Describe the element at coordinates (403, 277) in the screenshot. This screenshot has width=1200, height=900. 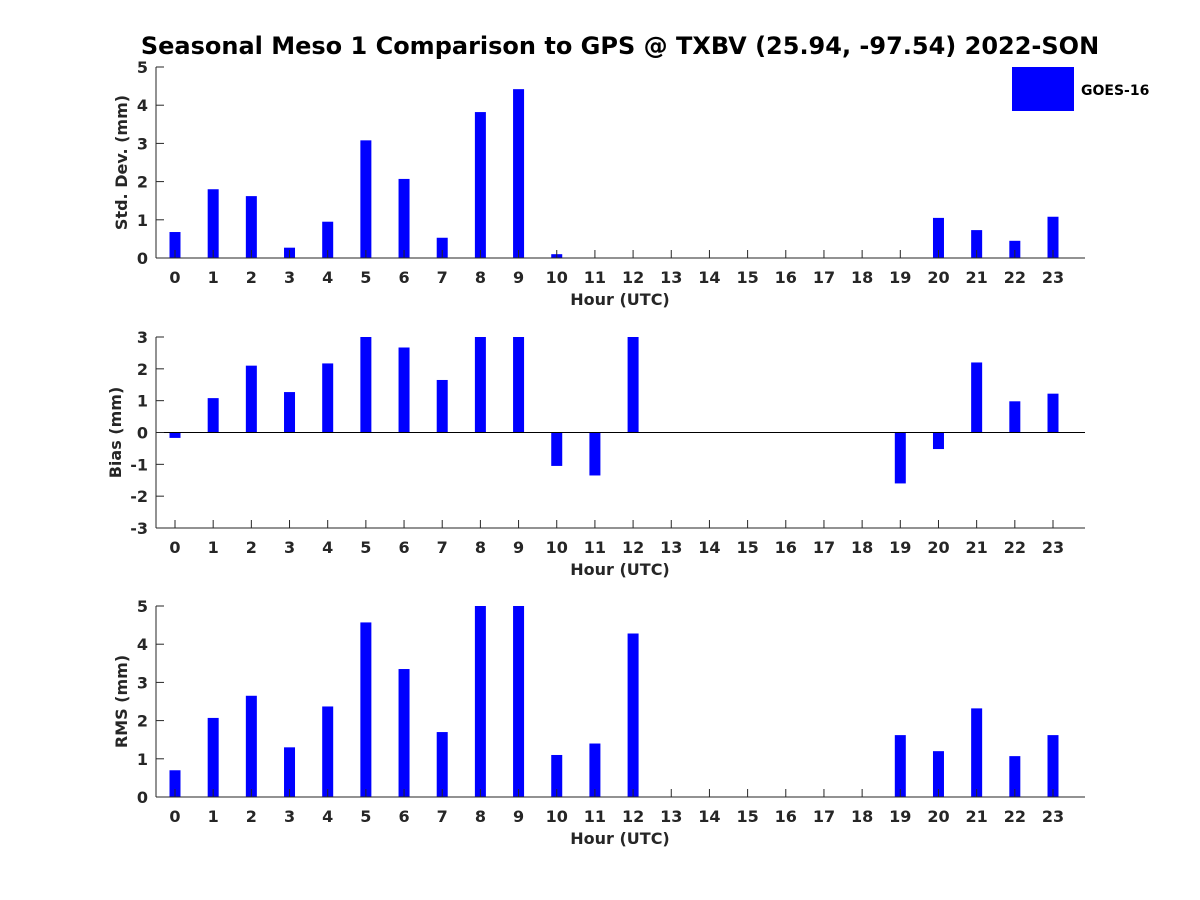
I see `x-tick-label: 6` at that location.